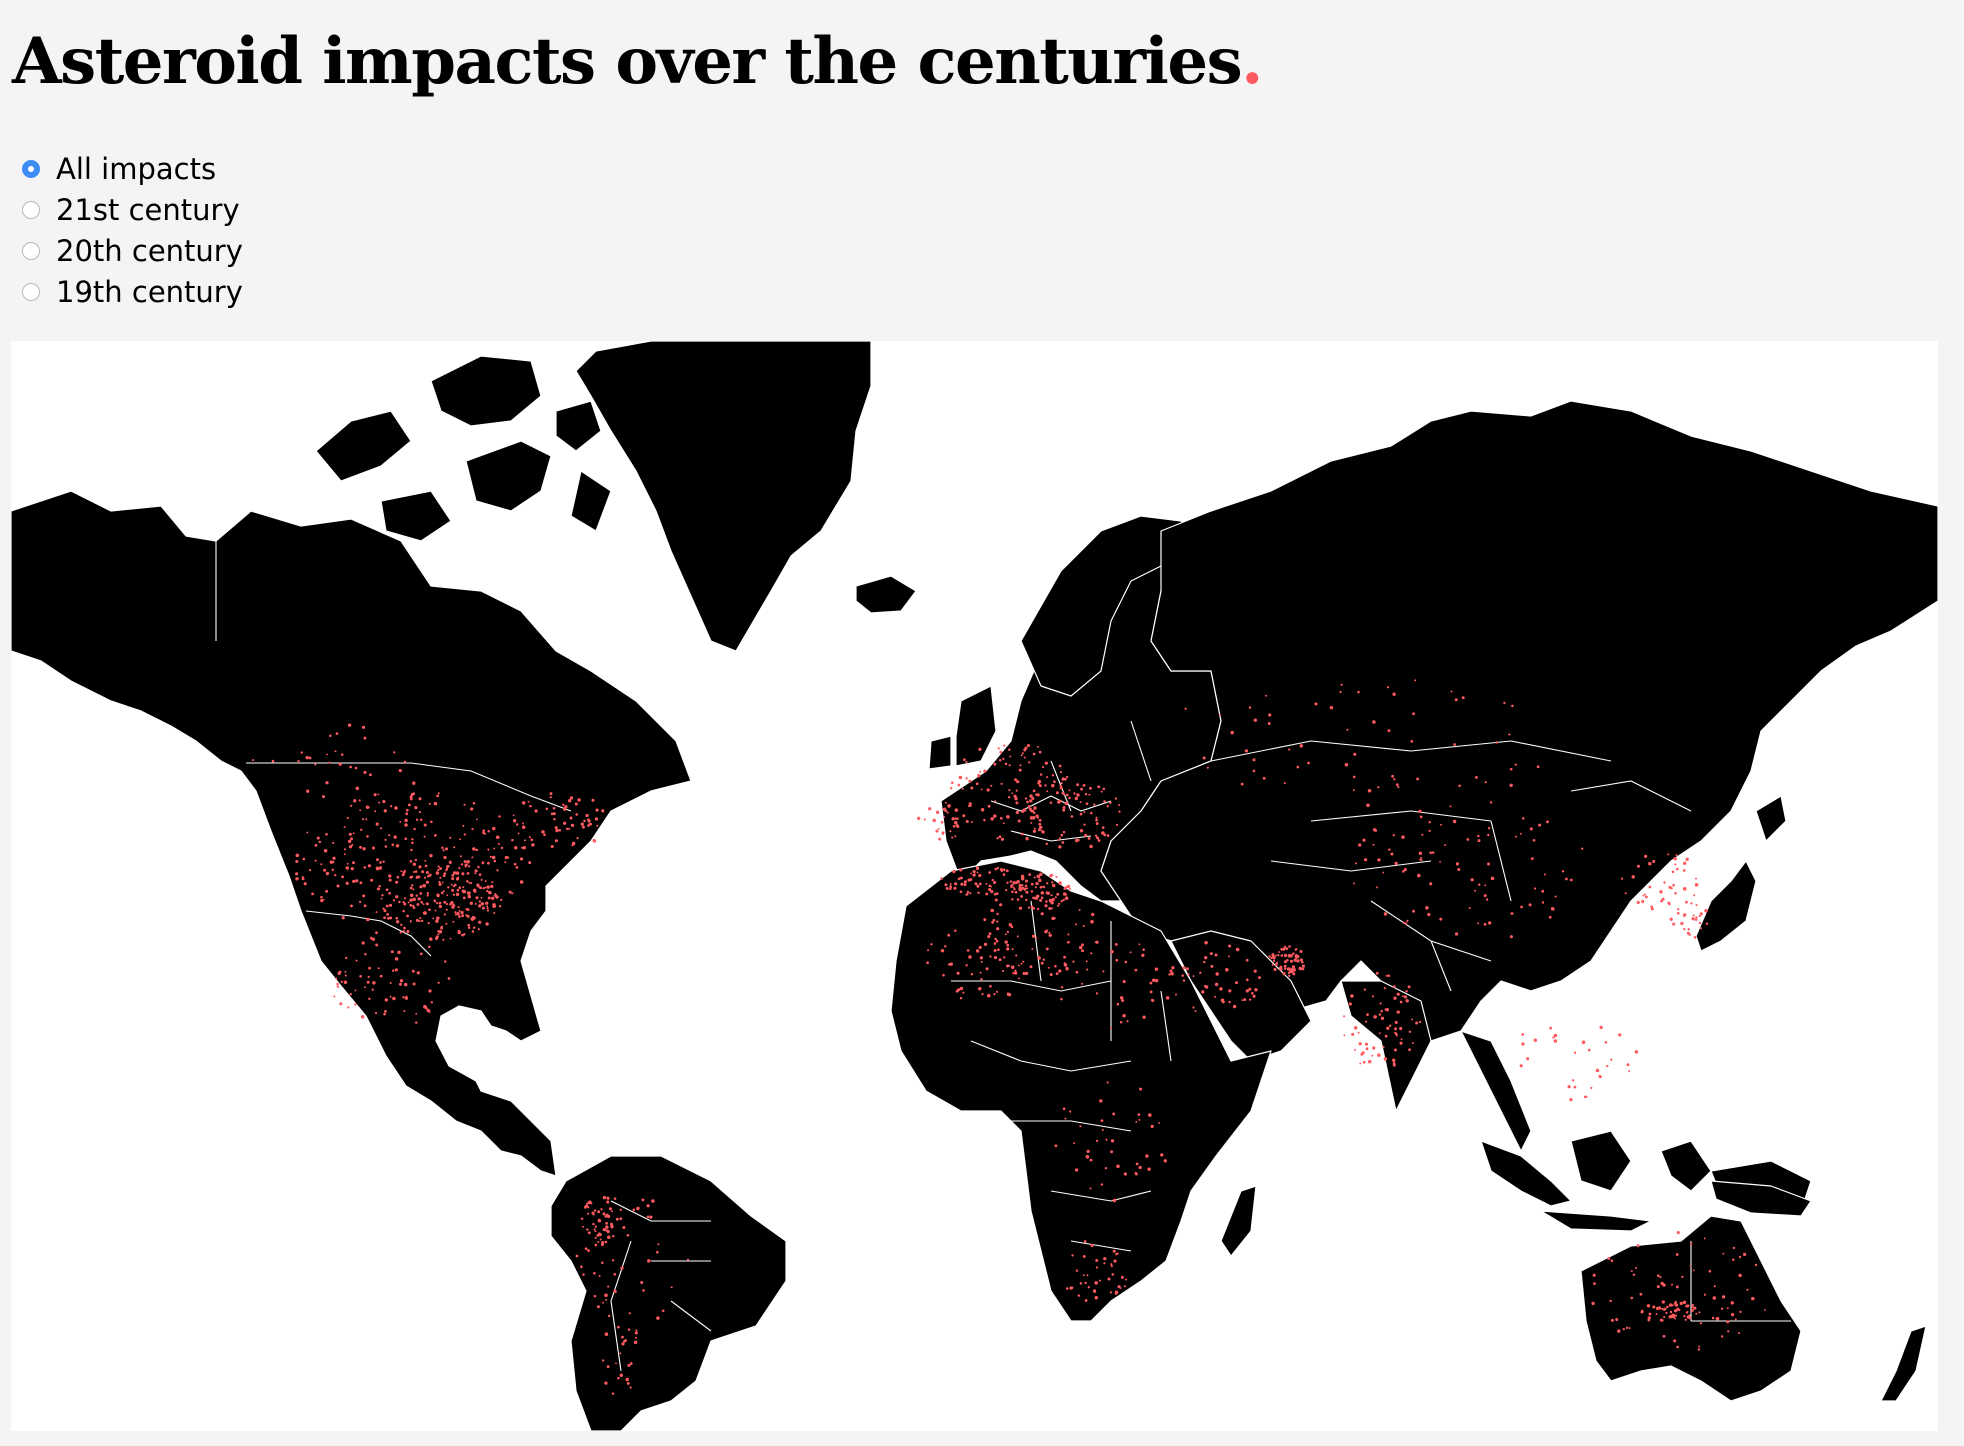  What do you see at coordinates (132, 250) in the screenshot?
I see `filter-option-20th-century: 20th century` at bounding box center [132, 250].